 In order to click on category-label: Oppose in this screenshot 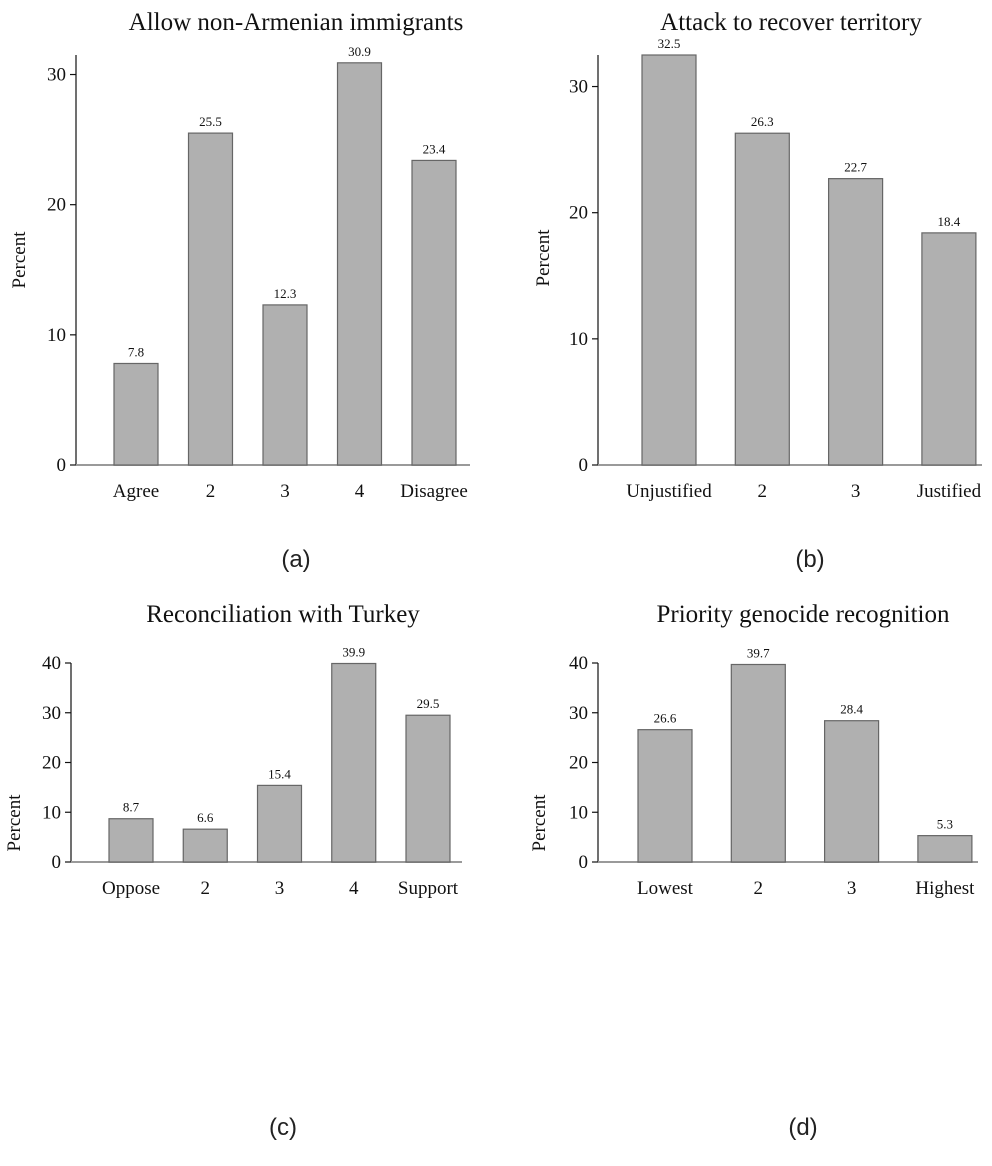, I will do `click(131, 888)`.